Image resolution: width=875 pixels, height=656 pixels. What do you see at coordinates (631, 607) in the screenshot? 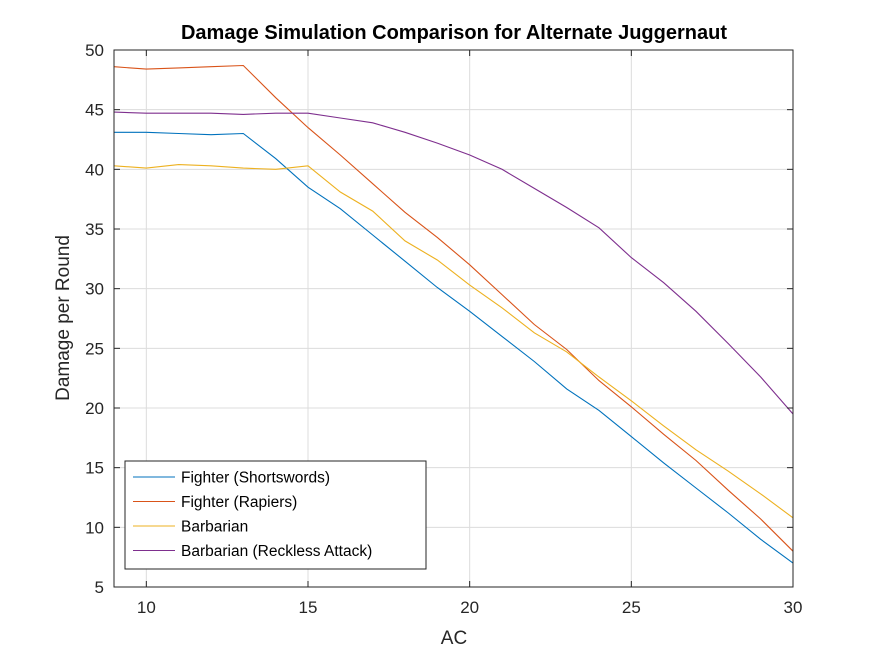
I see `x-tick-label: 25` at bounding box center [631, 607].